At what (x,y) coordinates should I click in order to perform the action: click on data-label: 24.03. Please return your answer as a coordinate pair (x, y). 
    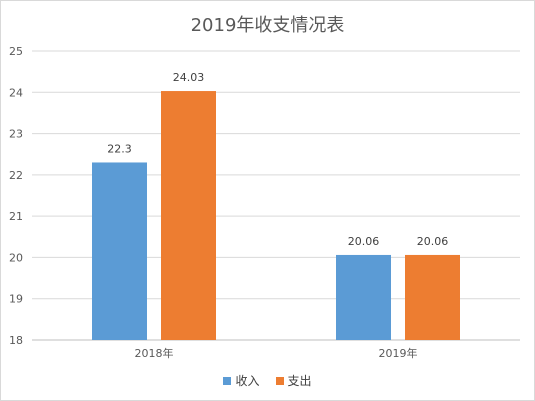
    Looking at the image, I should click on (189, 77).